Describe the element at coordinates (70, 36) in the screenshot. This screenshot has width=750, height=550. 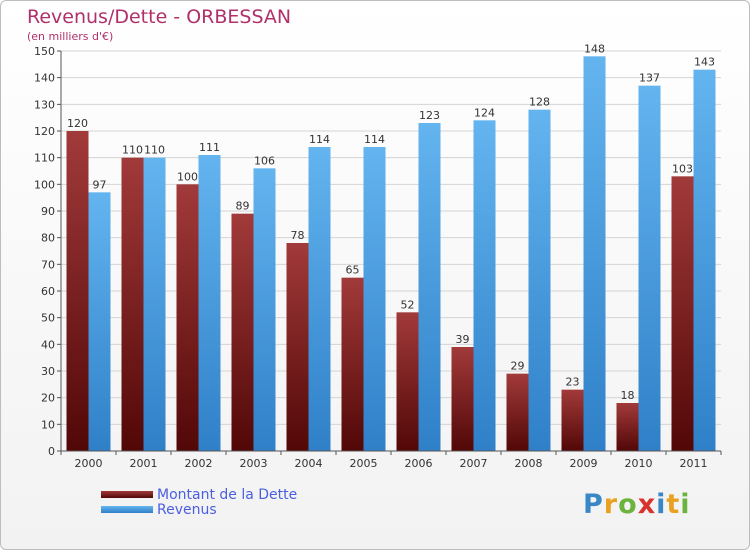
I see `chart-subtitle: (en milliers d'€)` at that location.